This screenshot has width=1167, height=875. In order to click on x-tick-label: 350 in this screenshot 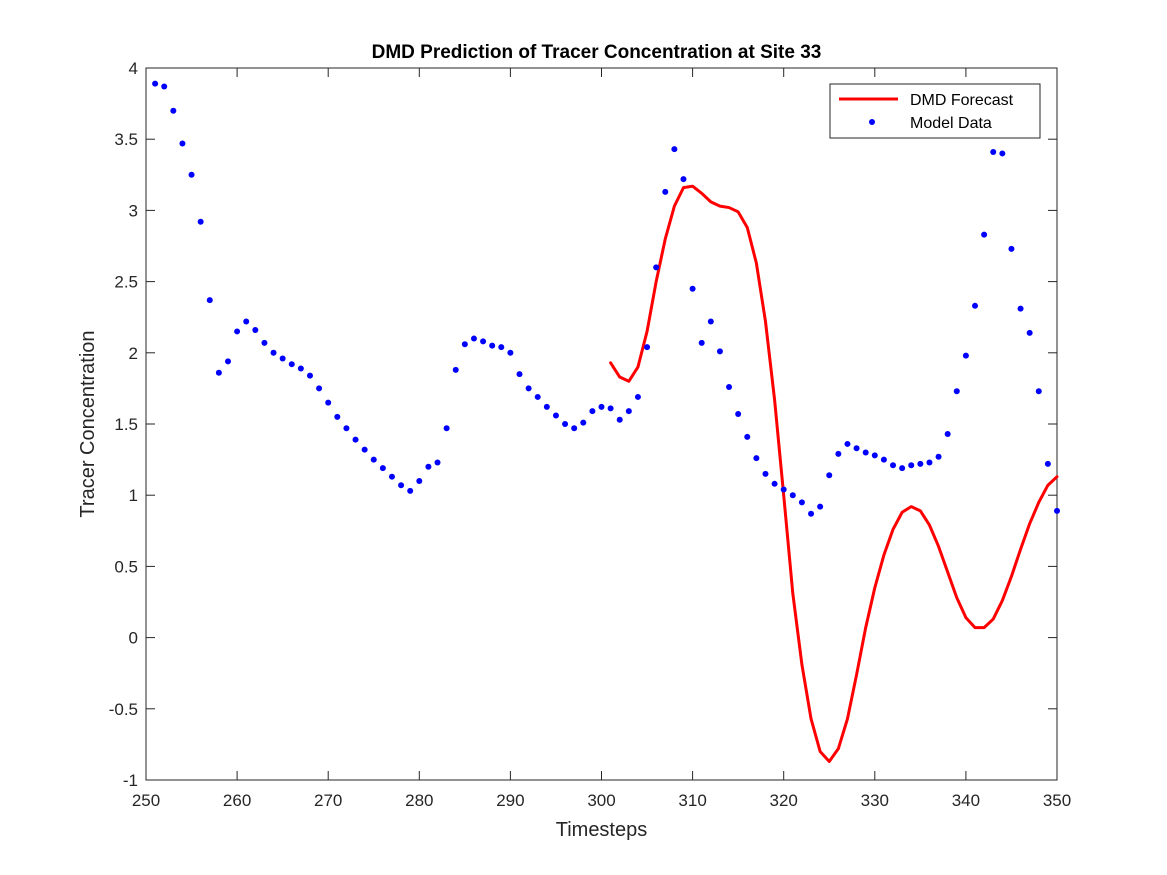, I will do `click(1057, 800)`.